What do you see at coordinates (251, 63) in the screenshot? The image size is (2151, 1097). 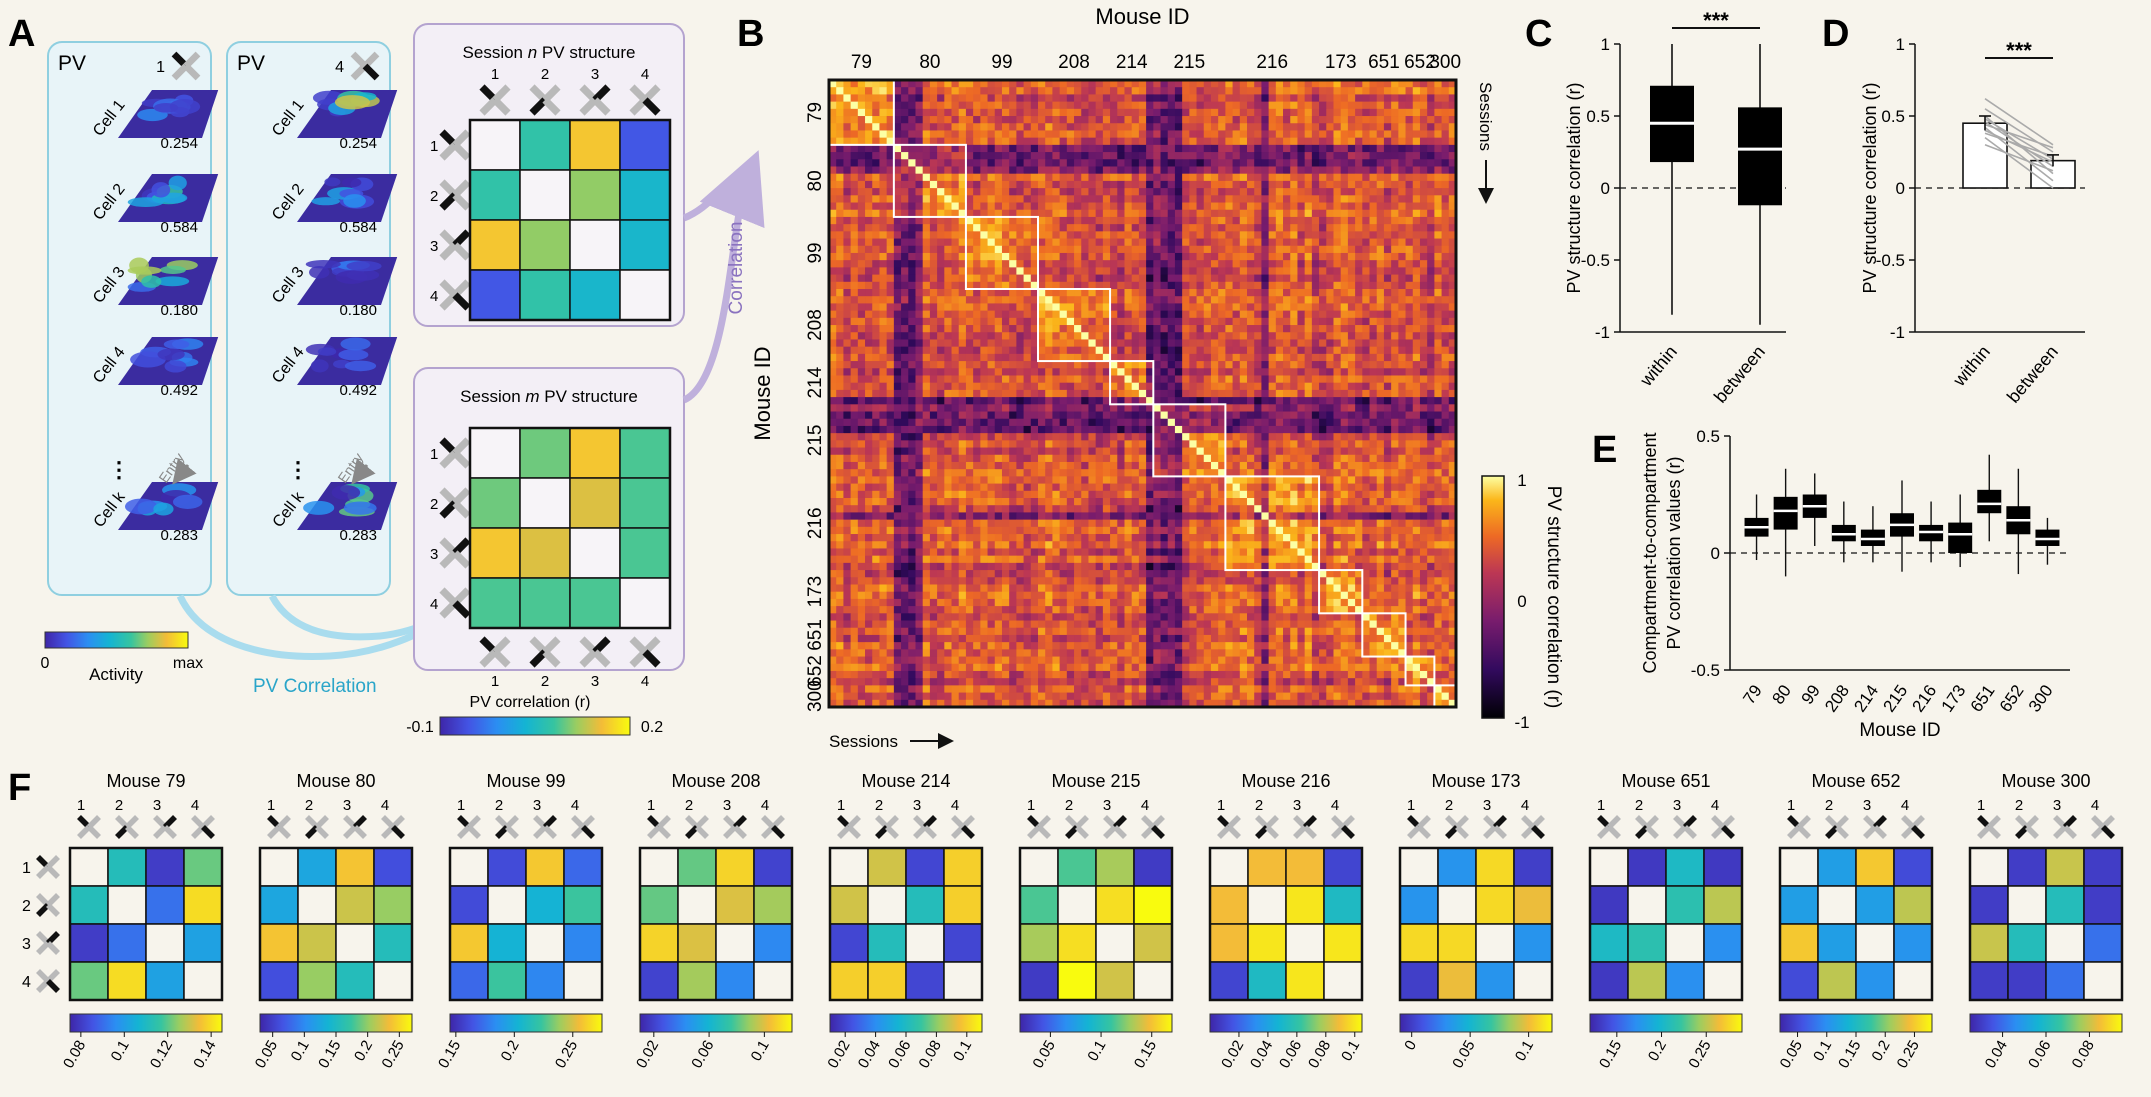 I see `pv-title: PV` at bounding box center [251, 63].